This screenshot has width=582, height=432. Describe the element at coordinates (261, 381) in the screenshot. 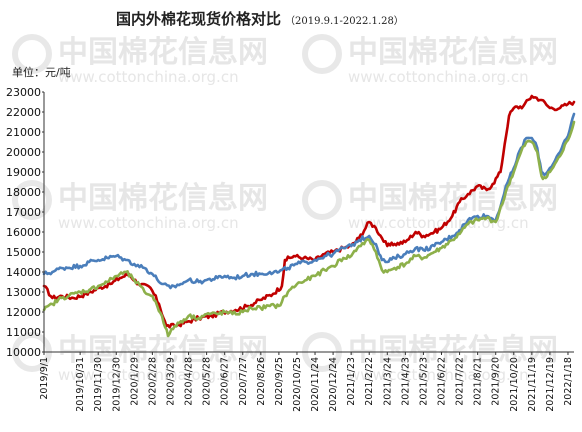

I see `x-tick-label: 2020/8/26` at that location.